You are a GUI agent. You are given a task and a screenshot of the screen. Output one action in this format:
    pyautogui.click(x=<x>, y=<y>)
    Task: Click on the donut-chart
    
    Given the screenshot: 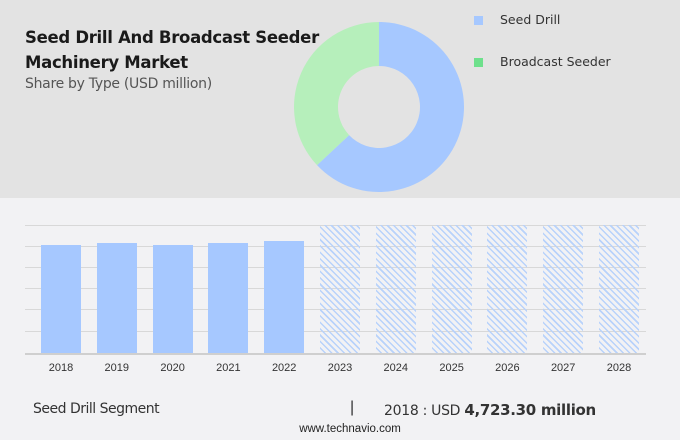 What is the action you would take?
    pyautogui.click(x=379, y=107)
    